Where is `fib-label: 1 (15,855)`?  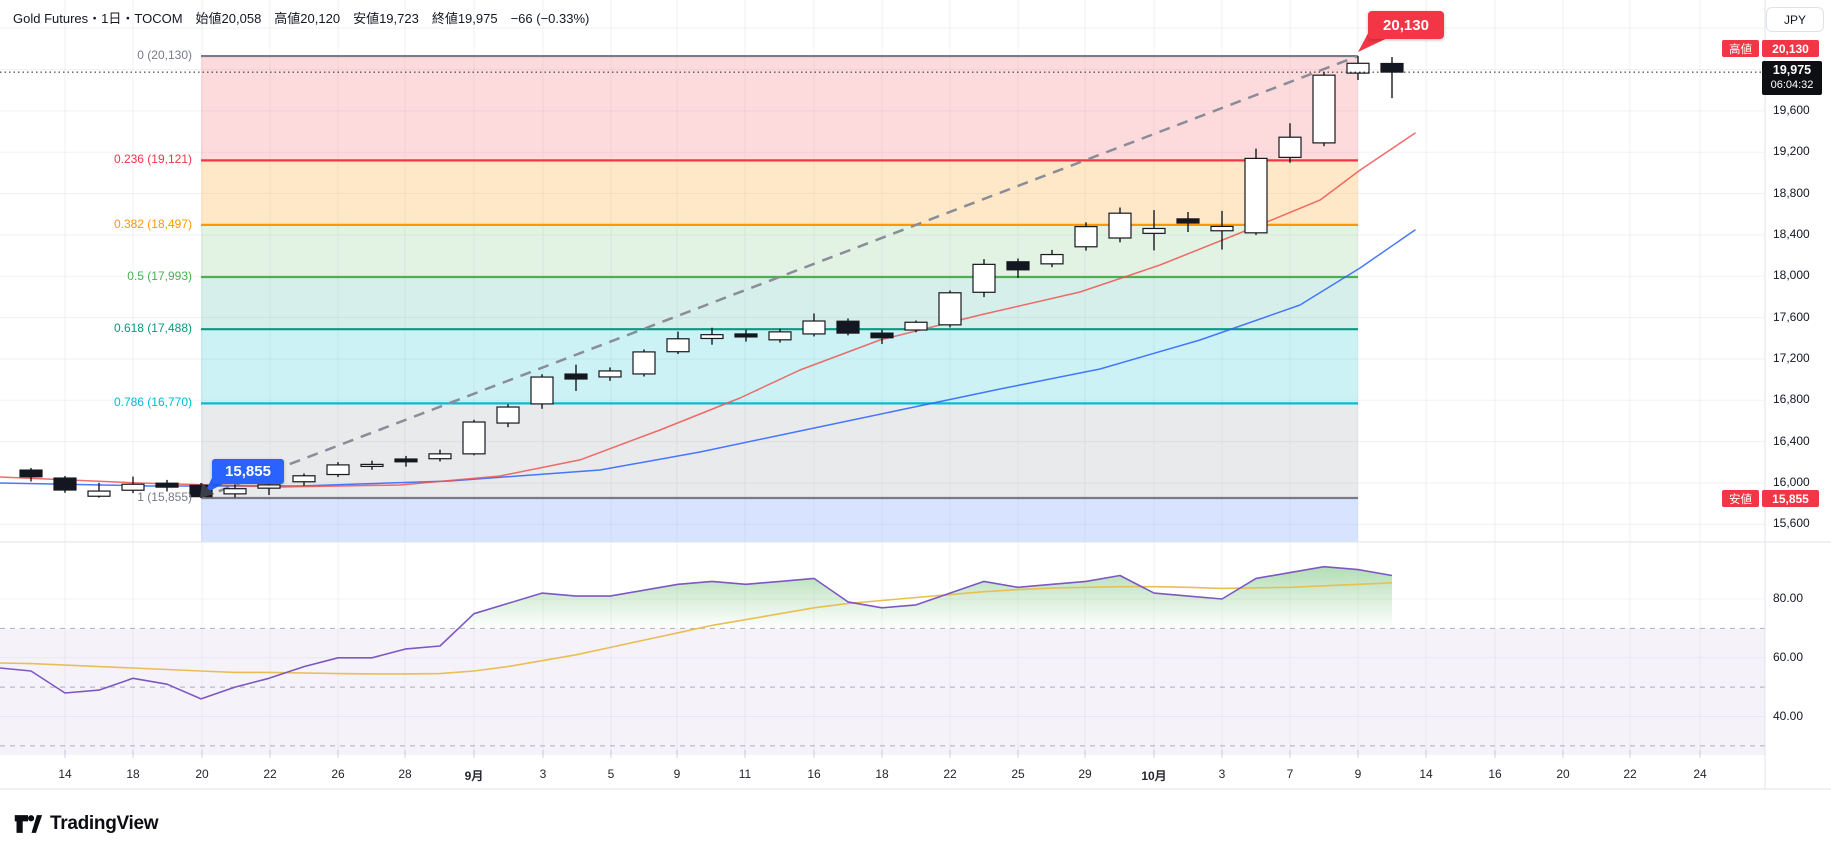 fib-label: 1 (15,855) is located at coordinates (164, 496).